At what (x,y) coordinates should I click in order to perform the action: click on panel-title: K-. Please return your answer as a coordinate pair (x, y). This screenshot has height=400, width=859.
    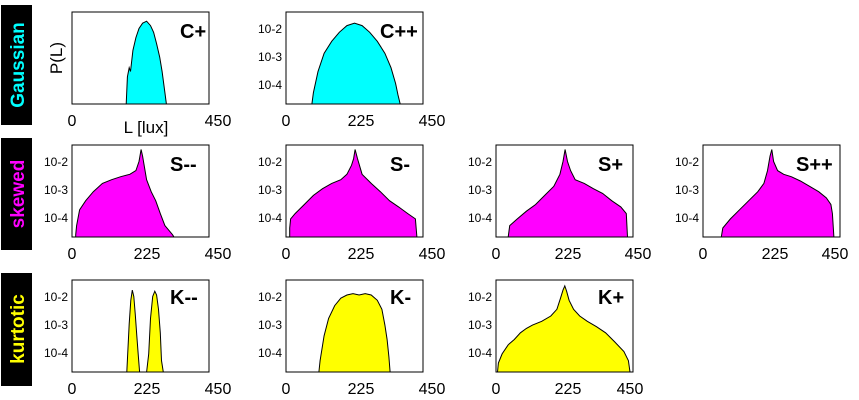
    Looking at the image, I should click on (400, 298).